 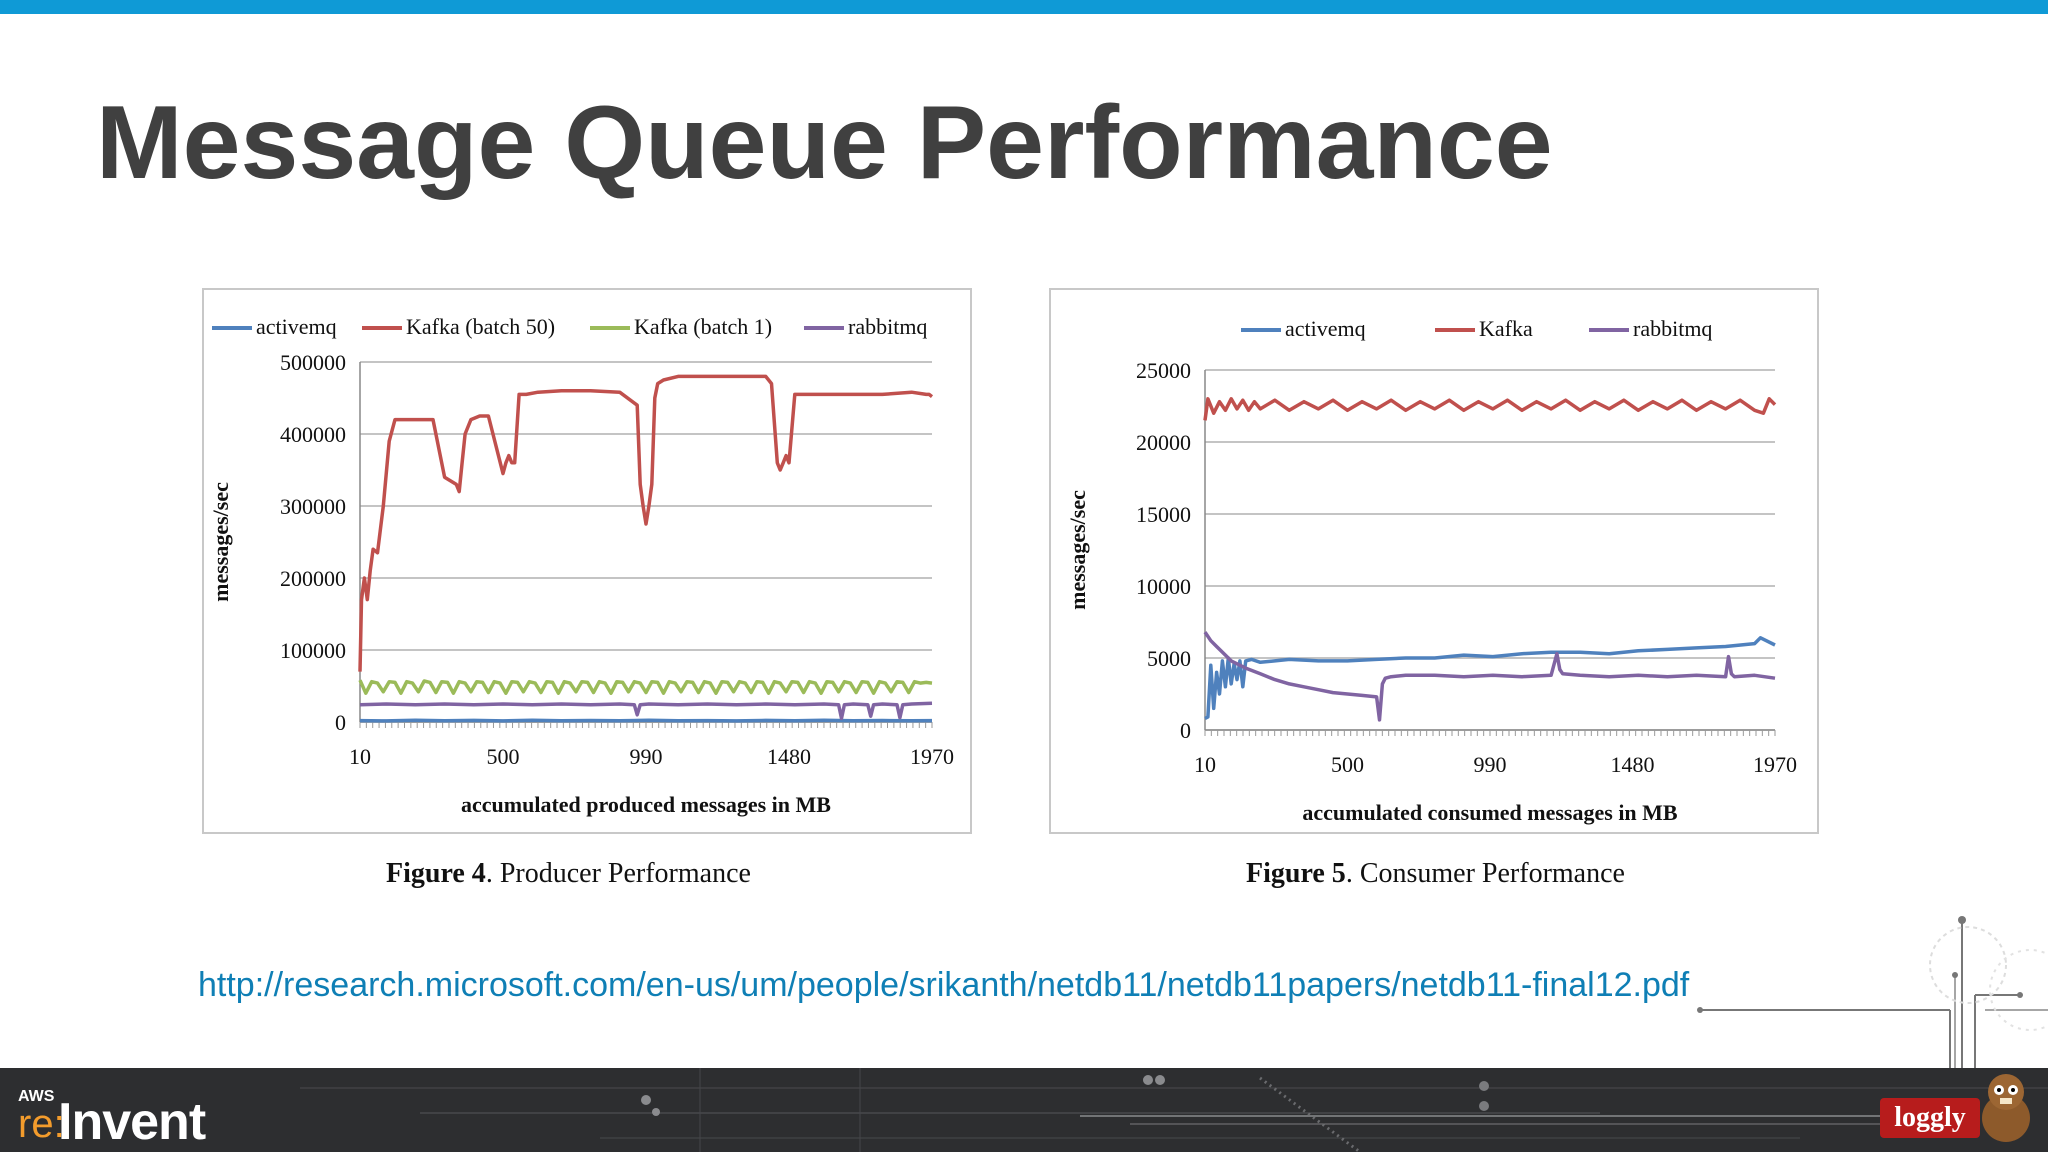 I want to click on y-tick-label: 100000, so click(x=313, y=650).